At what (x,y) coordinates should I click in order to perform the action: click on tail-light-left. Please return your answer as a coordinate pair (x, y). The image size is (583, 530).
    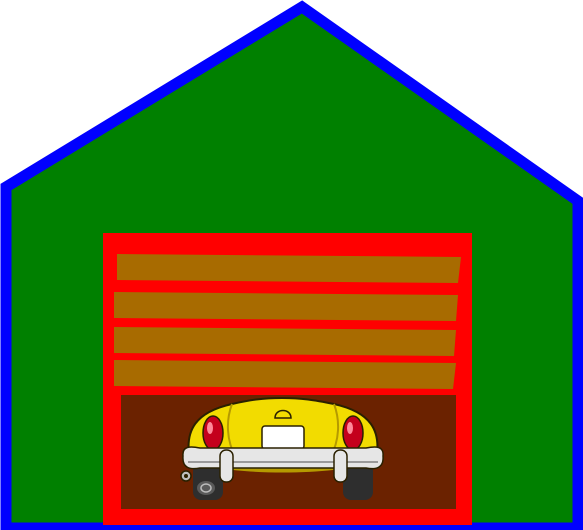
    Looking at the image, I should click on (213, 433).